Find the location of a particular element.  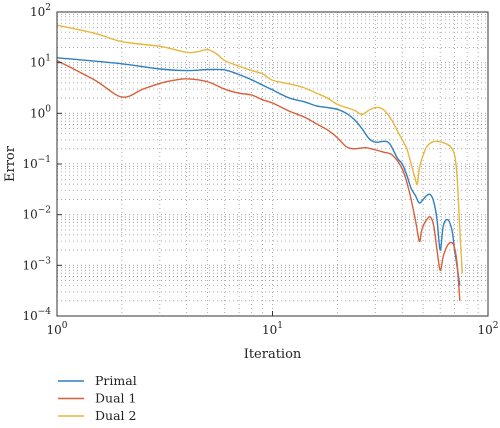

x-tick-label: 10² is located at coordinates (487, 329).